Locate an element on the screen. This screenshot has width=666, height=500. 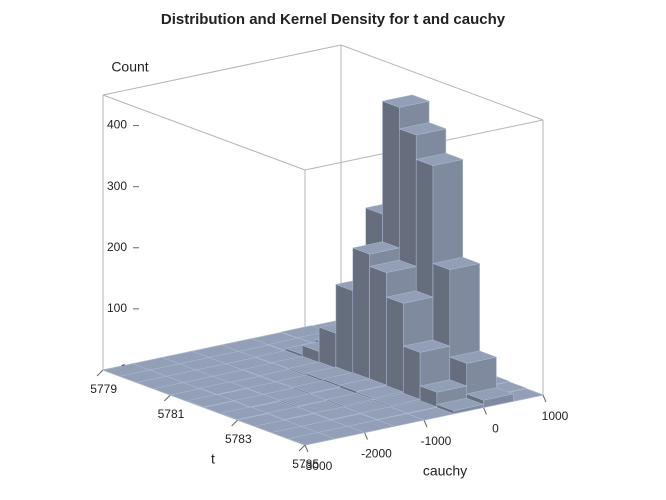
z-tick-label: 200 is located at coordinates (117, 247).